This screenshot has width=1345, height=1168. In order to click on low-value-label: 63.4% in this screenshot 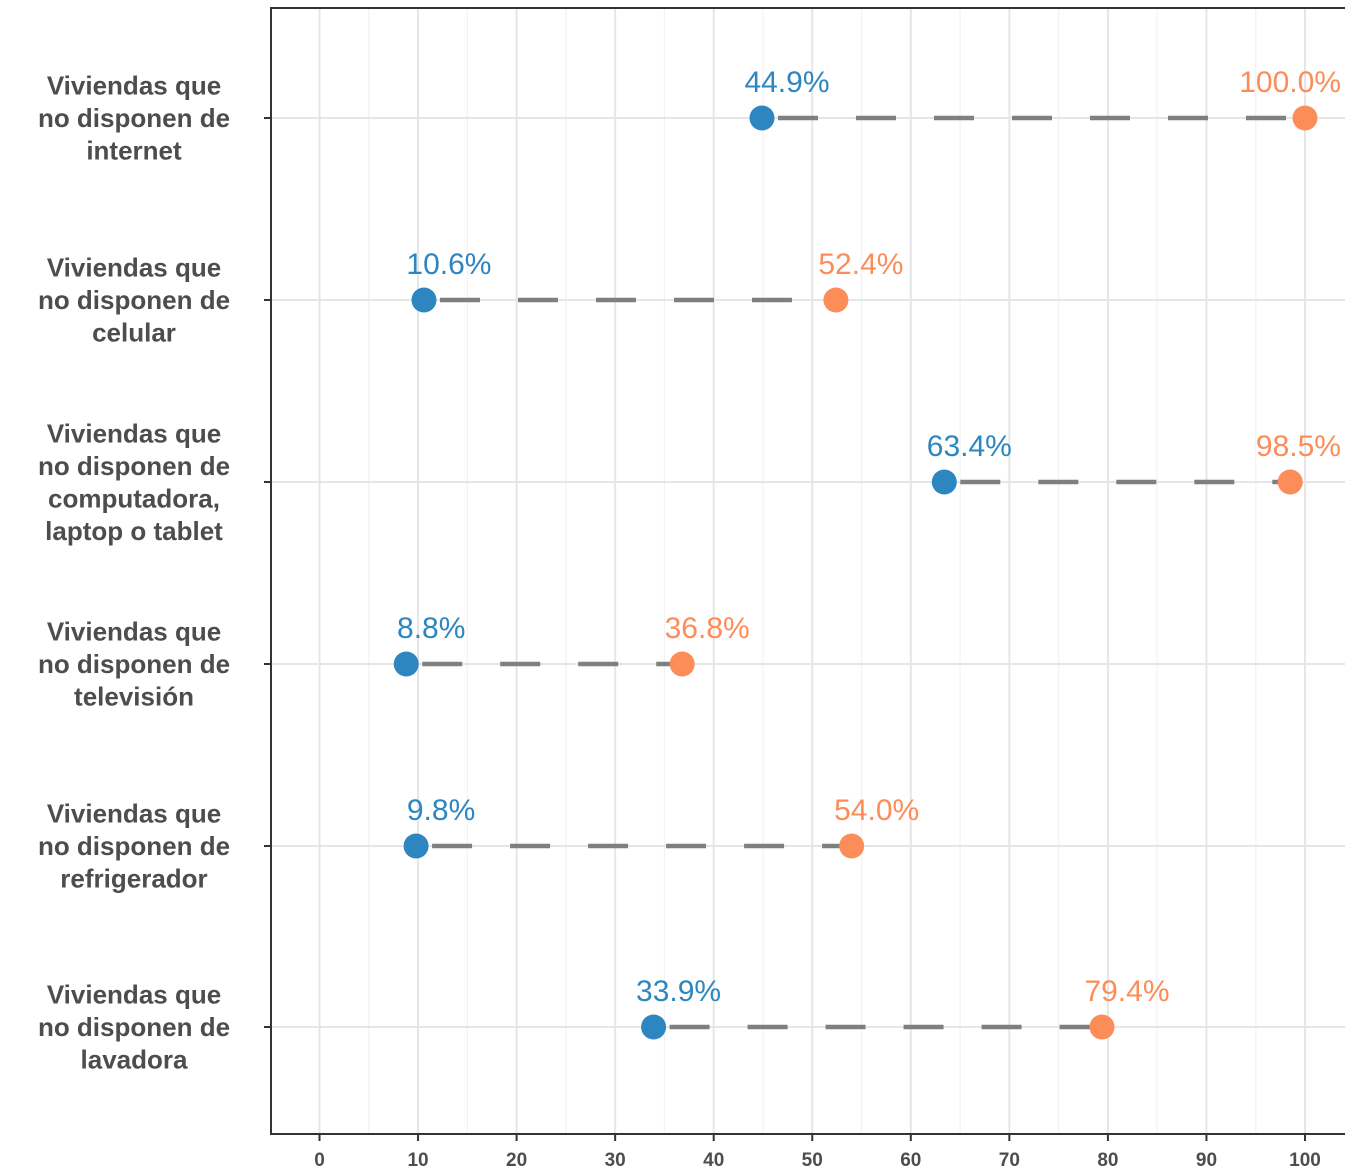, I will do `click(969, 446)`.